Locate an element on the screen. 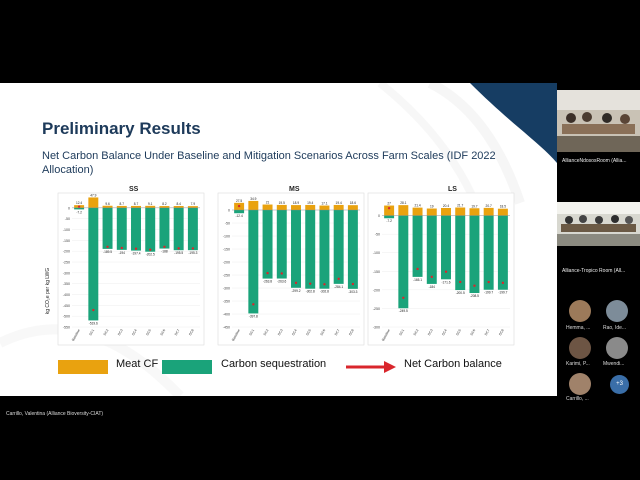 The width and height of the screenshot is (640, 480). y-tick-label: -50 is located at coordinates (377, 235).